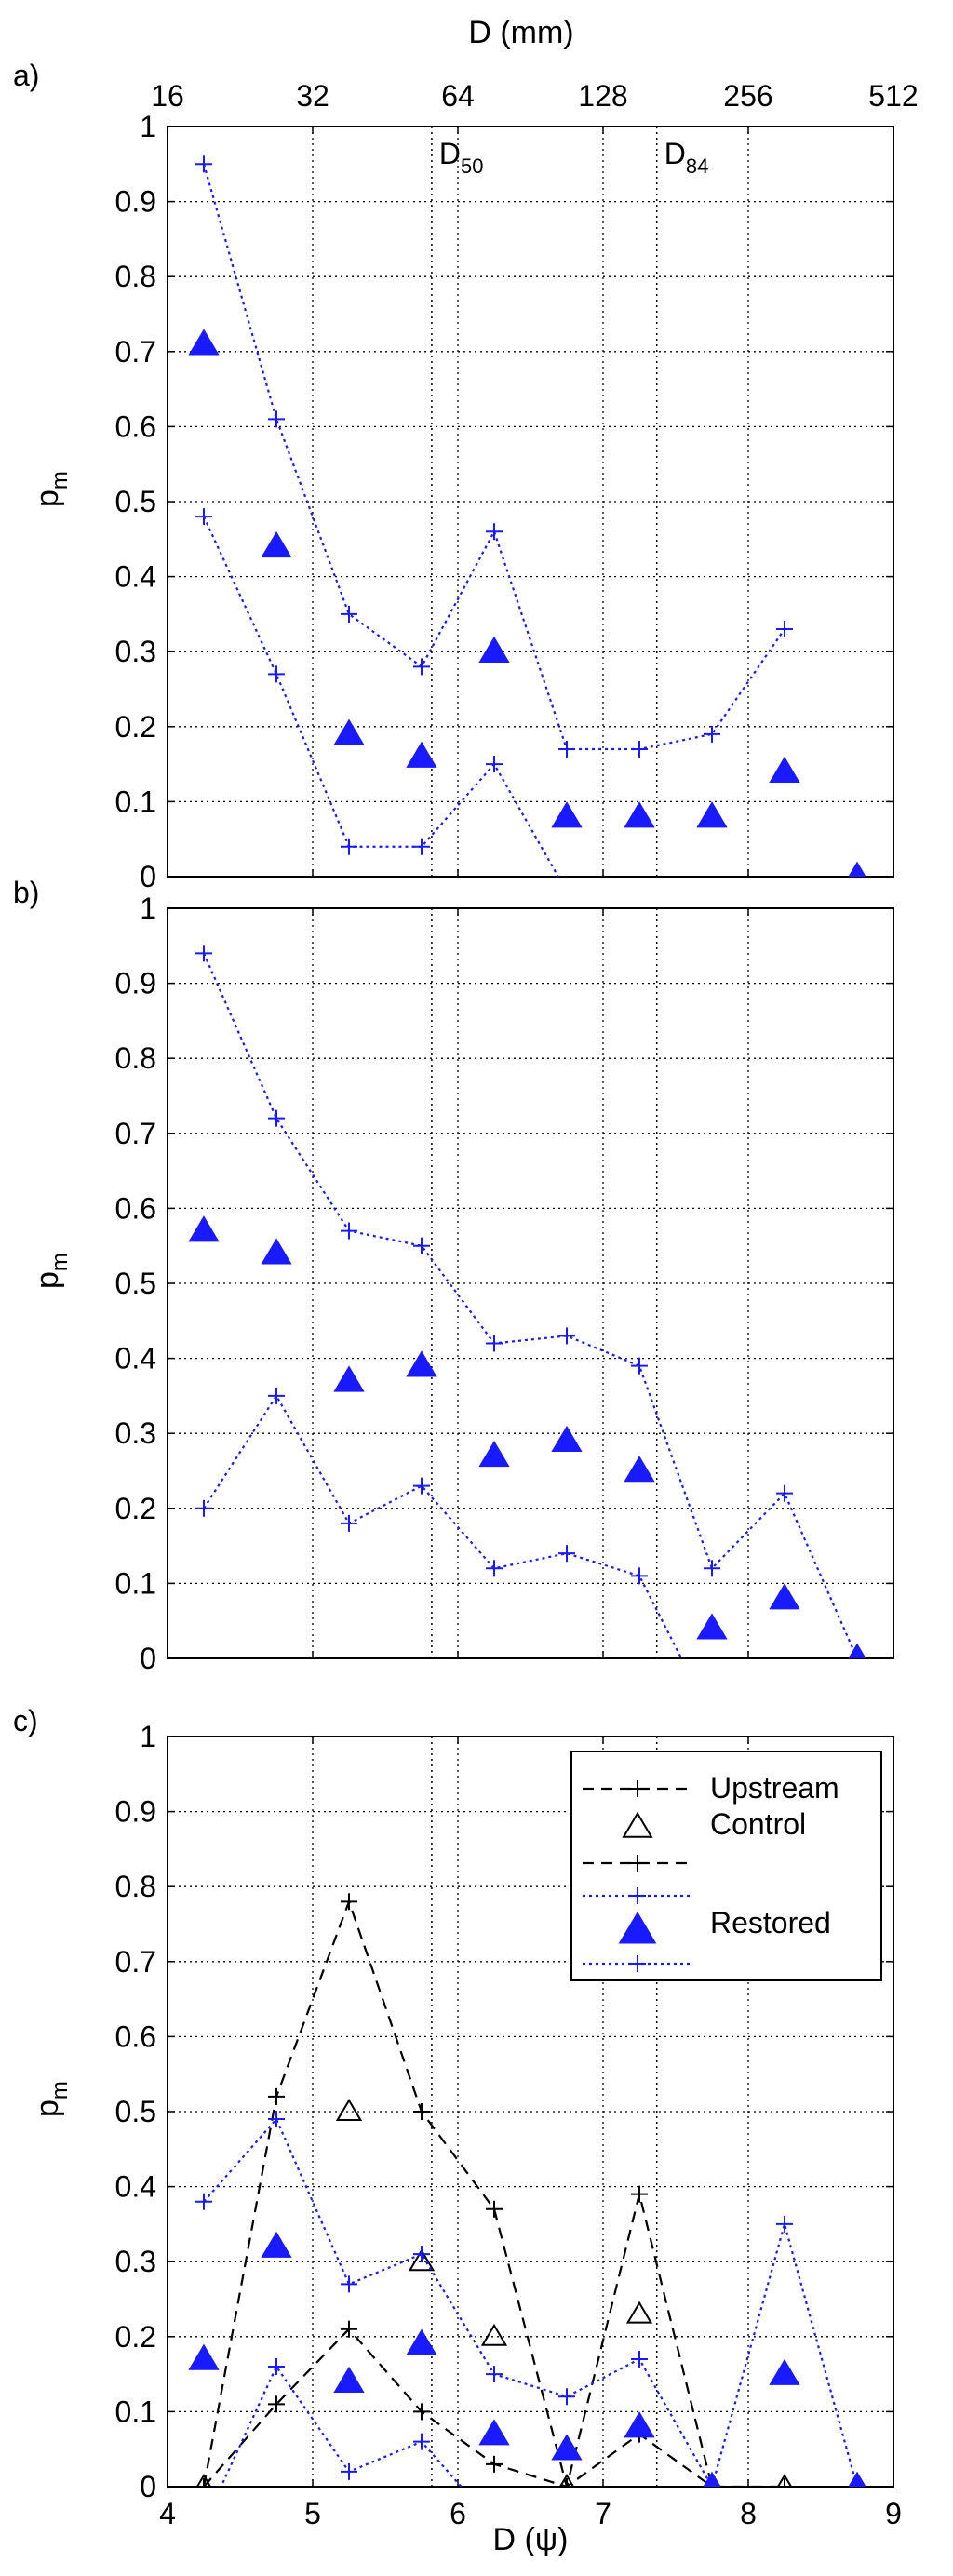 This screenshot has width=953, height=2576. Describe the element at coordinates (148, 1658) in the screenshot. I see `y-tick-label: 0` at that location.